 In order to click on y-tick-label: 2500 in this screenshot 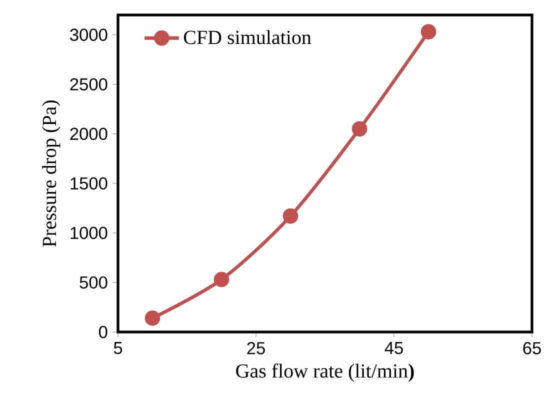, I will do `click(89, 84)`.